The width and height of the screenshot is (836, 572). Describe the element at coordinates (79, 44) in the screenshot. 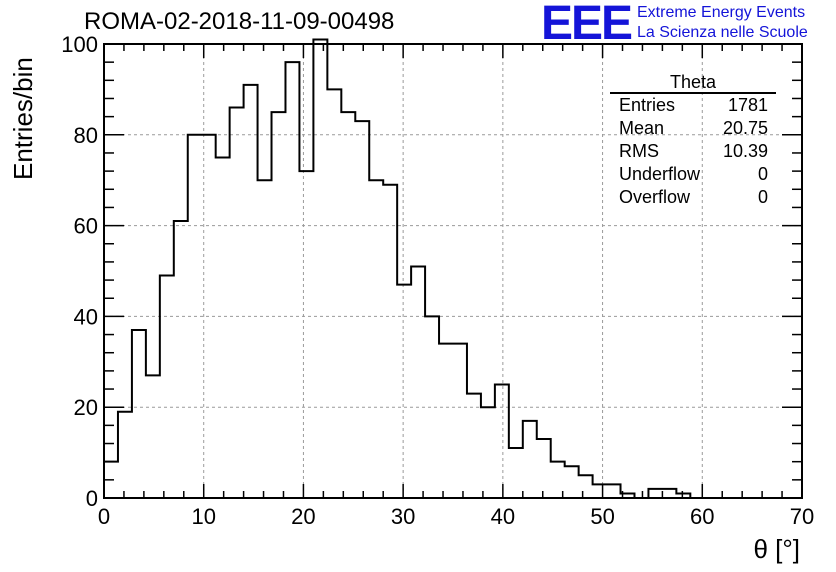

I see `y-tick-label: 100` at that location.